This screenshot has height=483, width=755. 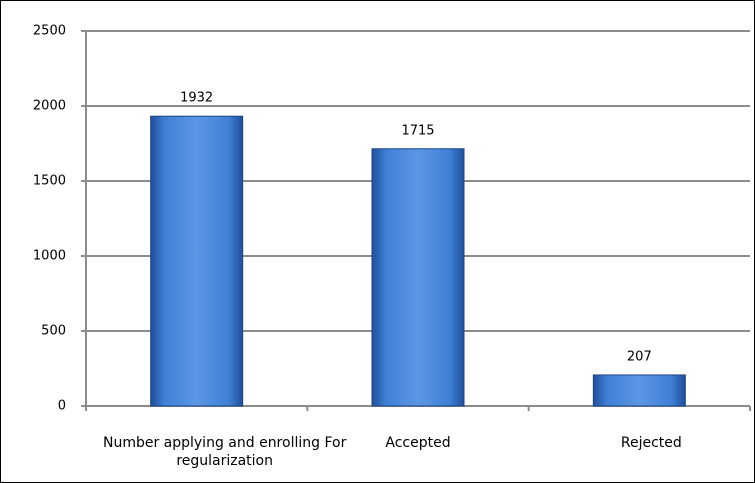 I want to click on y-tick-label: 1500, so click(x=49, y=181).